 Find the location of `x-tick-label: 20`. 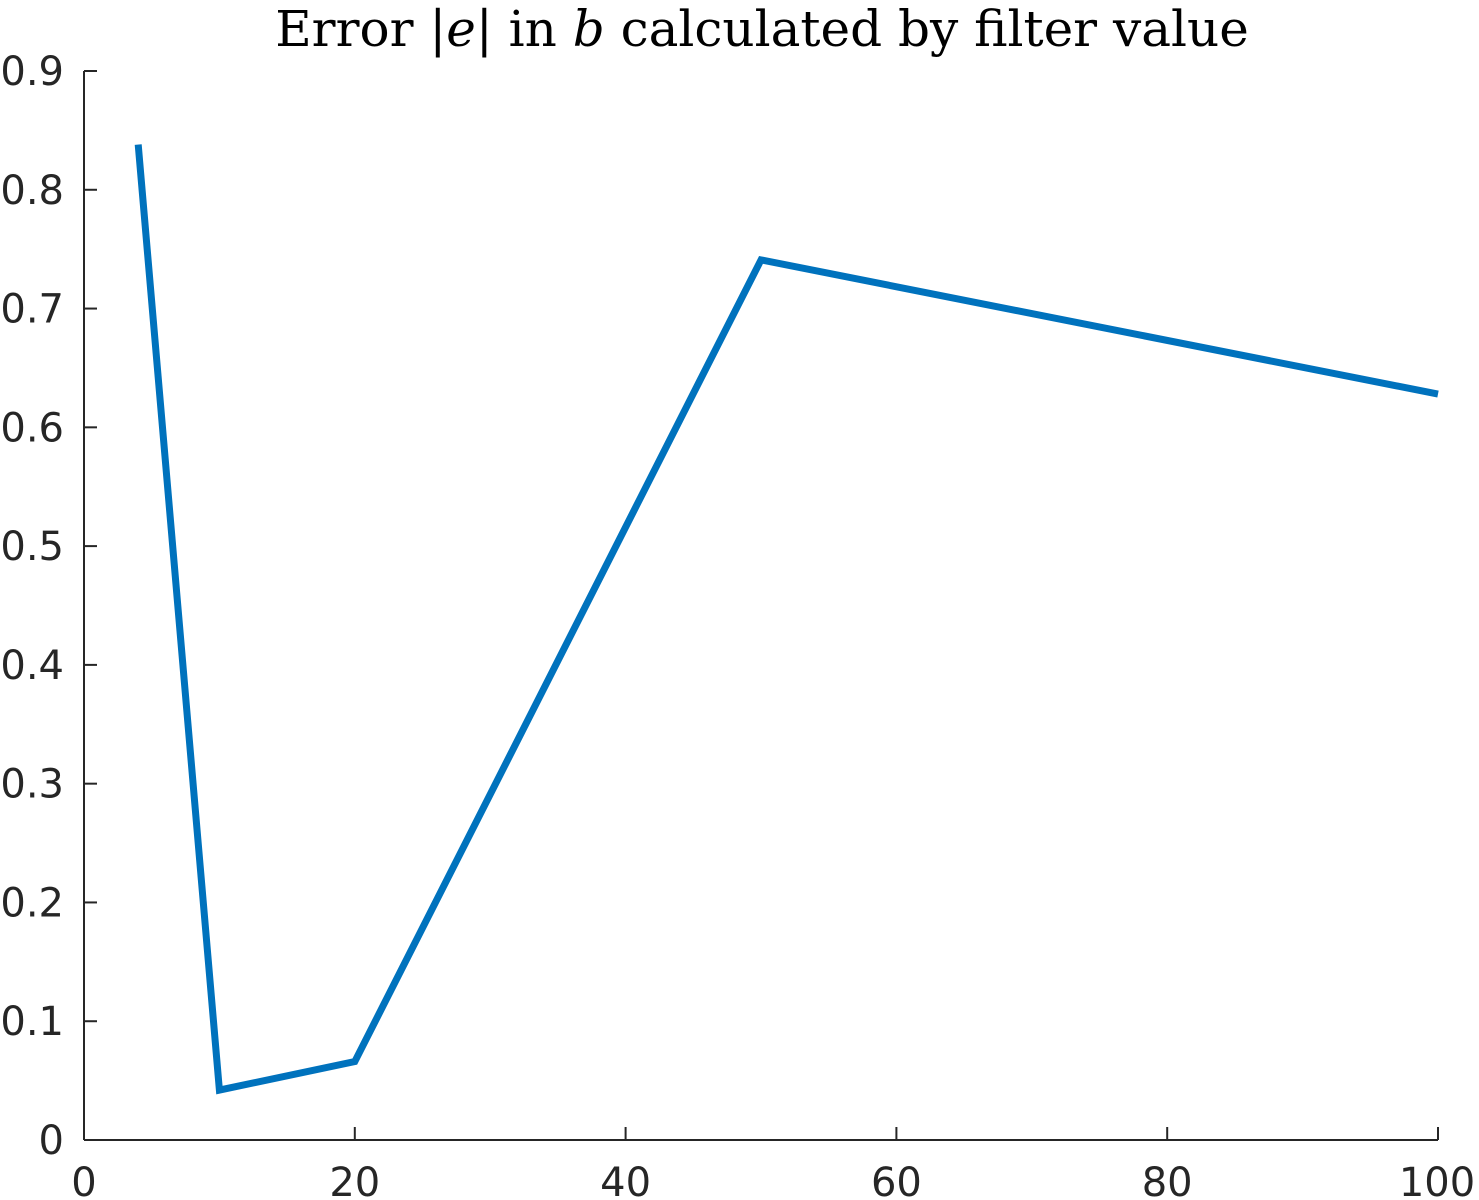

x-tick-label: 20 is located at coordinates (354, 1180).